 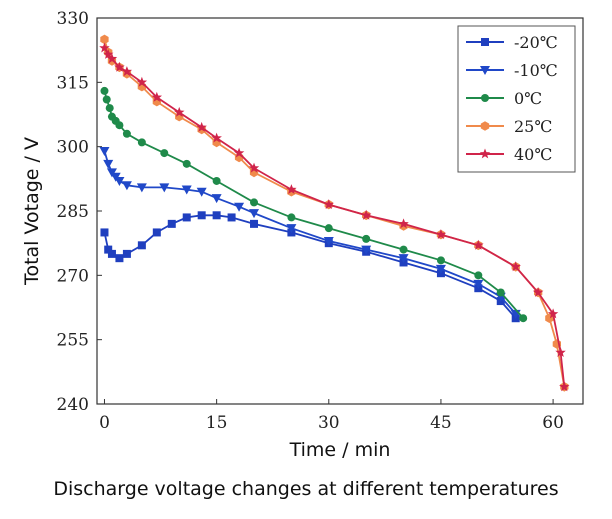 What do you see at coordinates (528, 98) in the screenshot?
I see `legend-label: 0℃` at bounding box center [528, 98].